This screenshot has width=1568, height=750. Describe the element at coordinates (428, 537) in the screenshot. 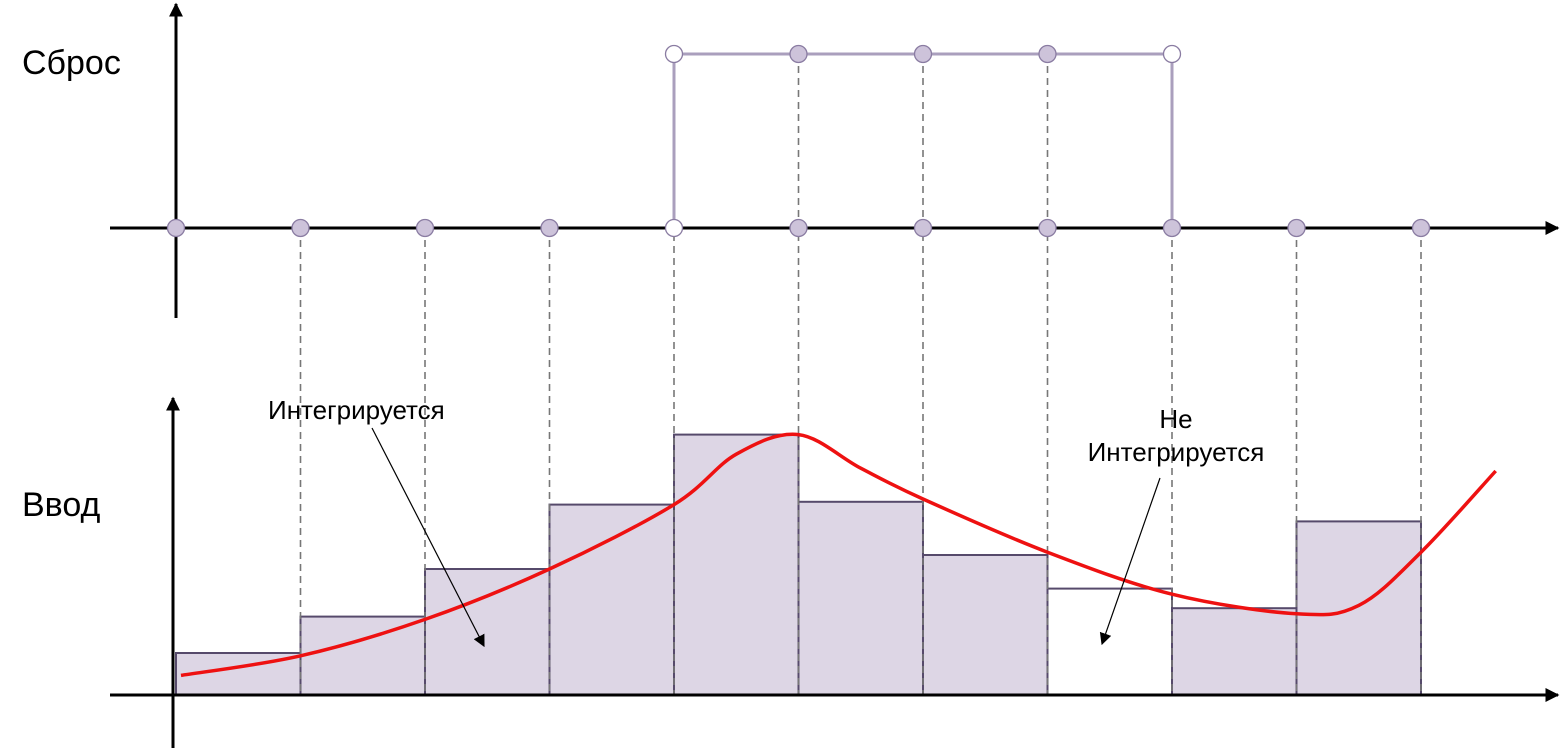

I see `integrated-pointer-arrow` at that location.